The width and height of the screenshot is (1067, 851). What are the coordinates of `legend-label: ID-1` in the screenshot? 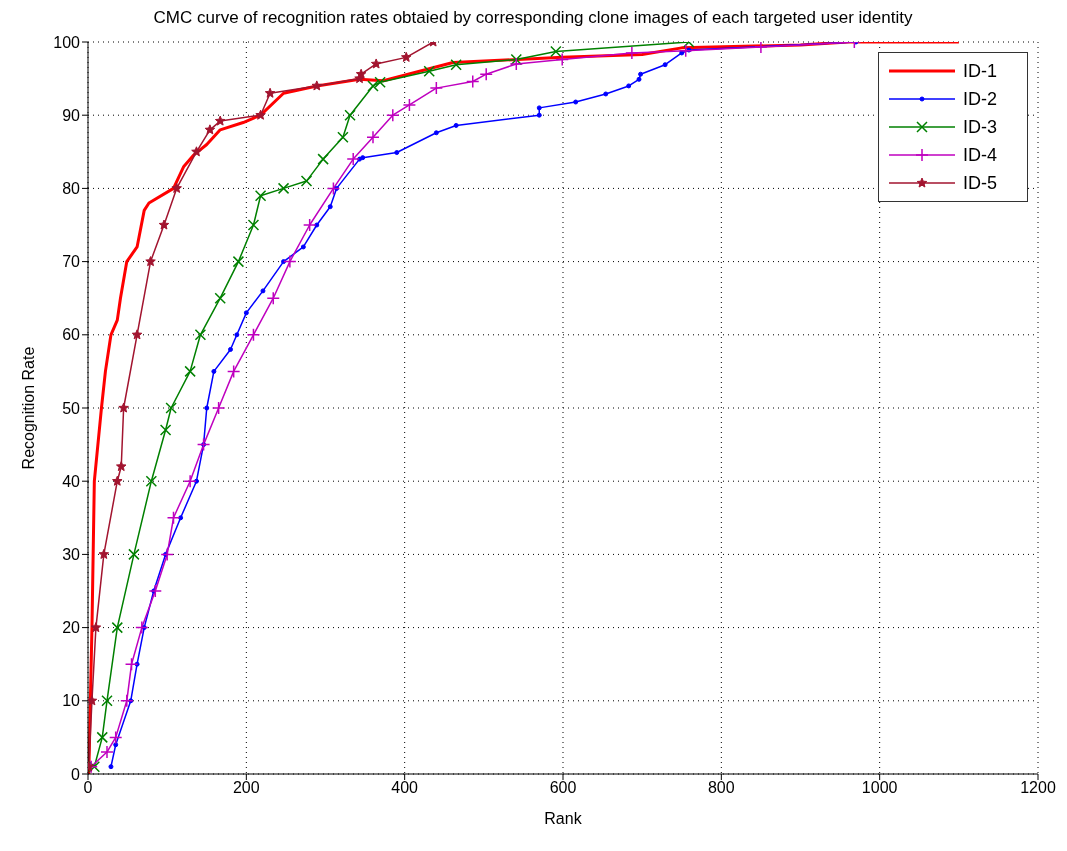 It's located at (980, 71).